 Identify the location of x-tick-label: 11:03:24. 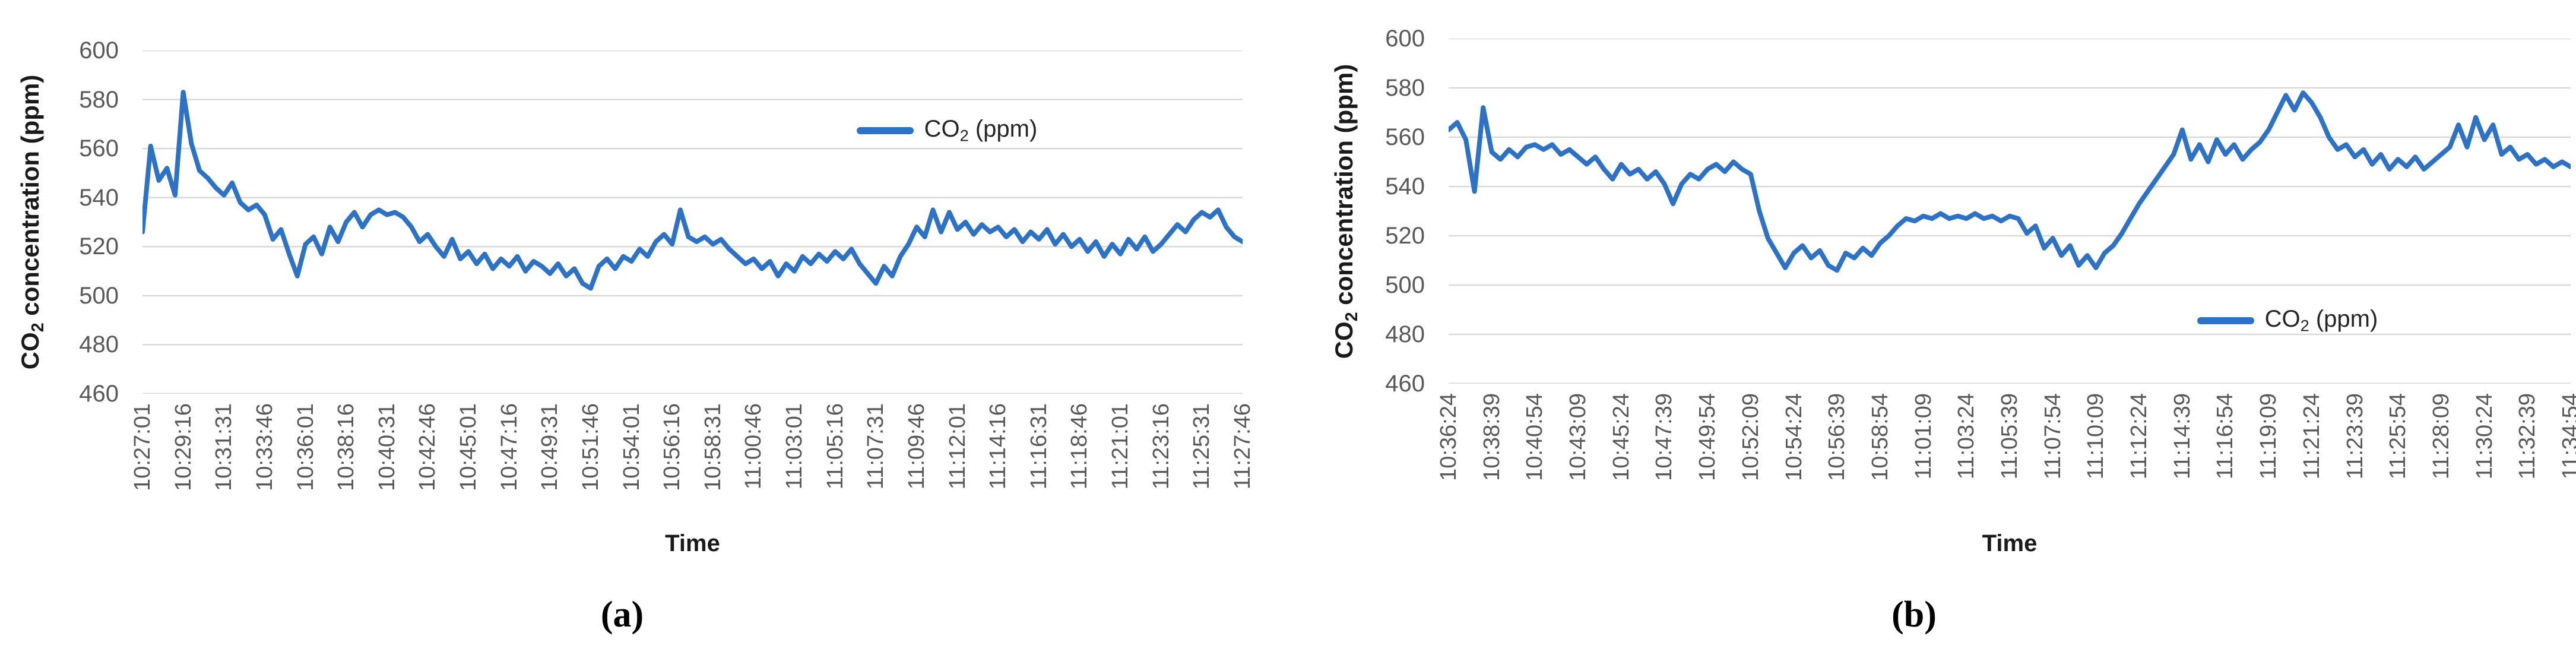
(1967, 437).